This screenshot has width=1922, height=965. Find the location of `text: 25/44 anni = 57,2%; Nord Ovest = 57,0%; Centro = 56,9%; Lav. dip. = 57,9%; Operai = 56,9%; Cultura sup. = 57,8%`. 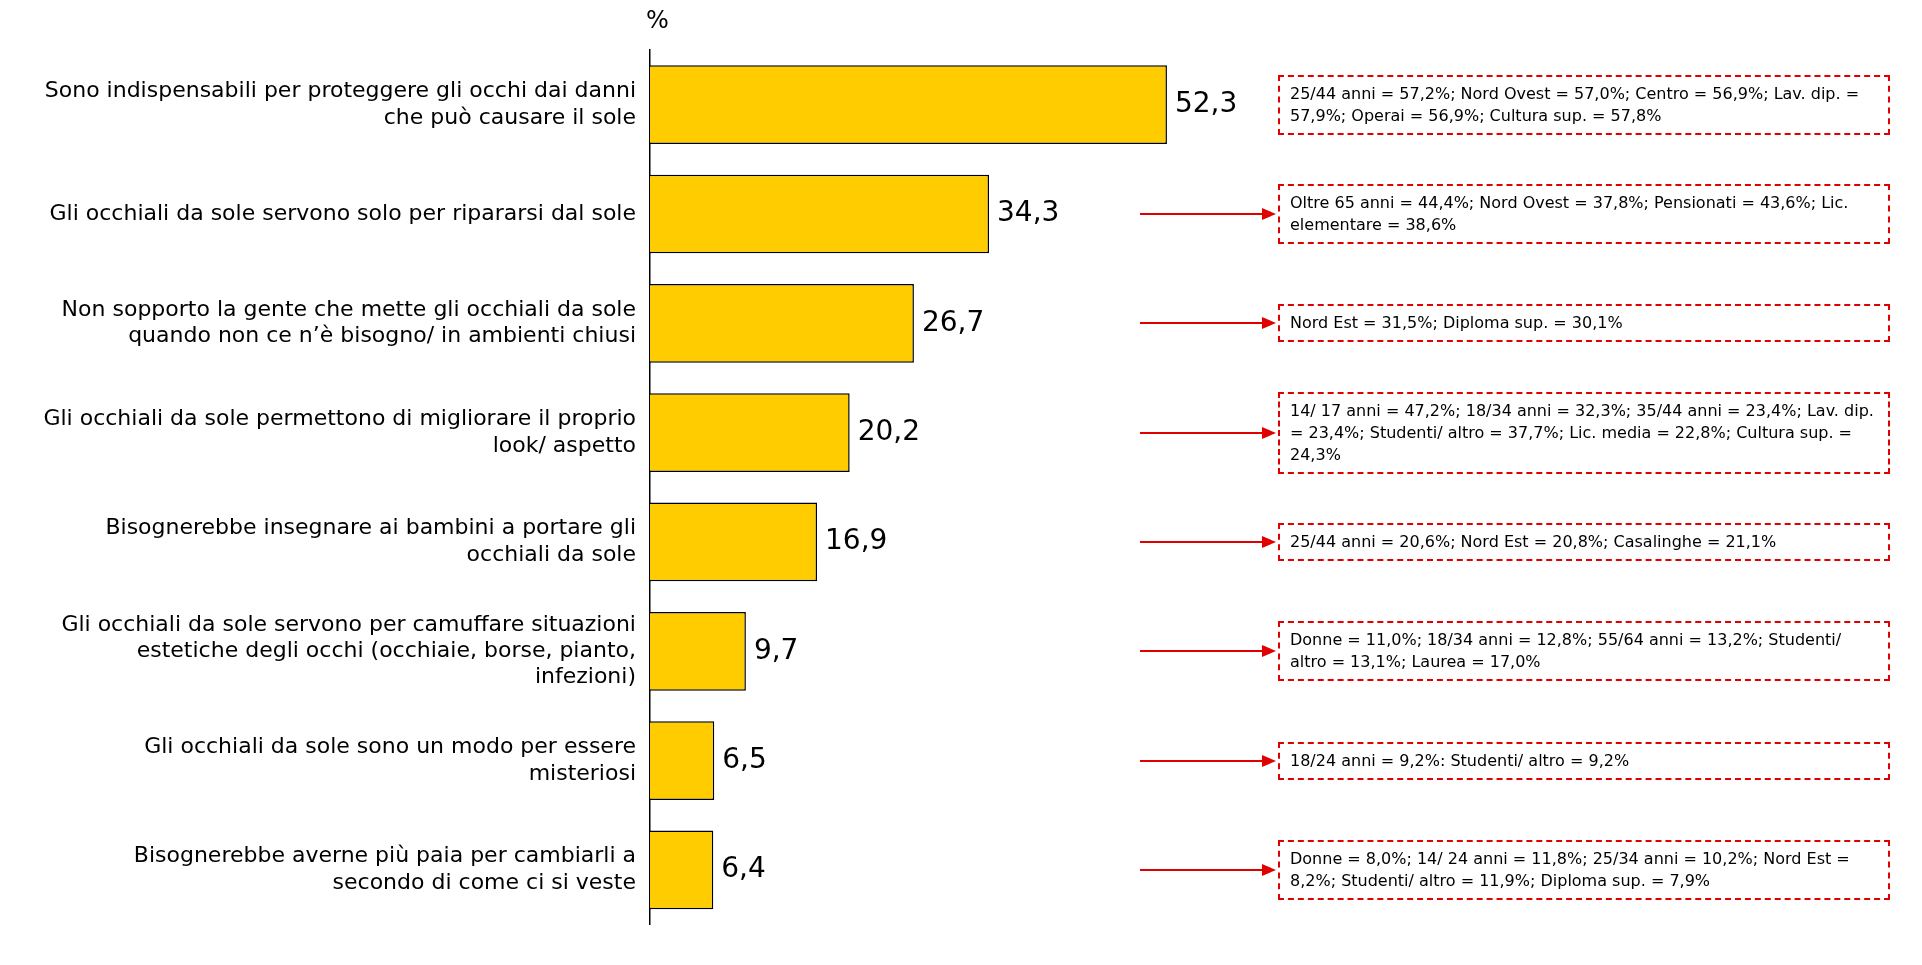

text: 25/44 anni = 57,2%; Nord Ovest = 57,0%; Centro = 56,9%; Lav. dip. = 57,9%; Operai = 56,9%; Cultura sup. = 57,8% is located at coordinates (1584, 104).